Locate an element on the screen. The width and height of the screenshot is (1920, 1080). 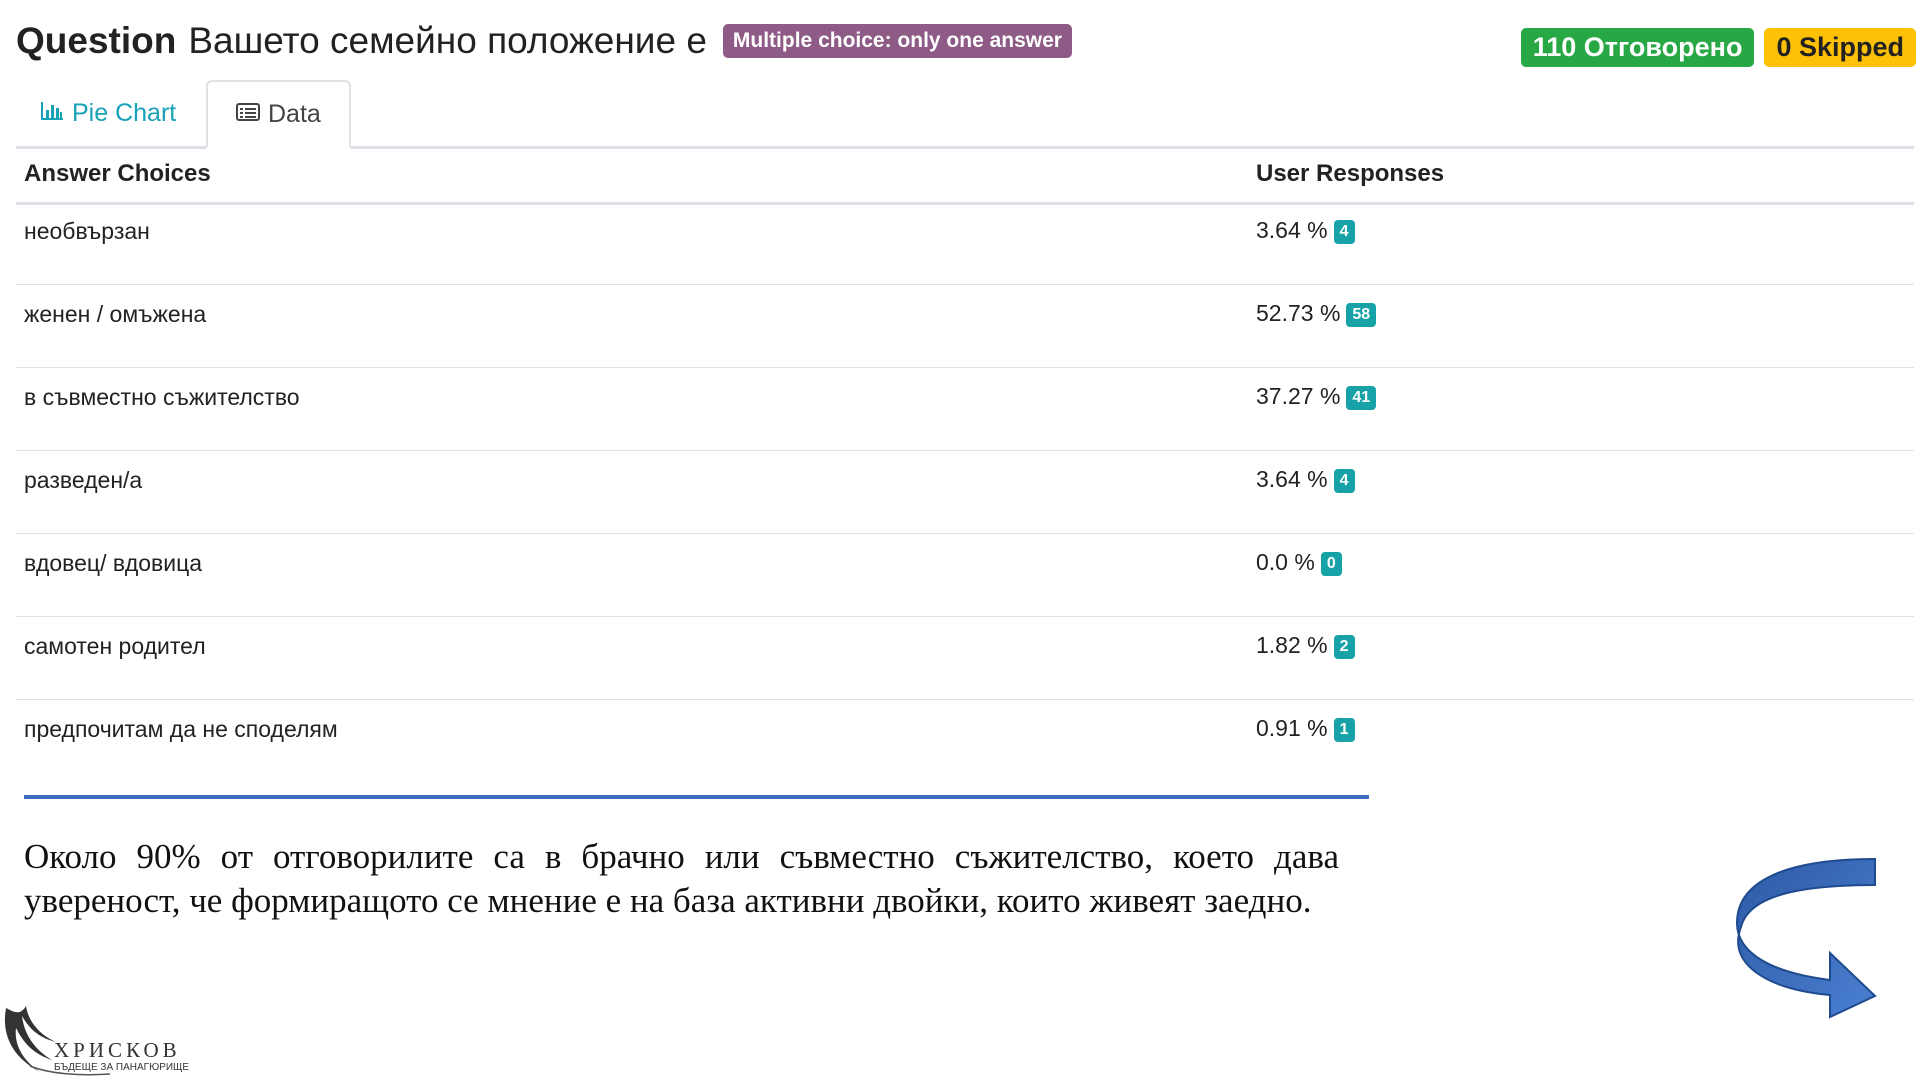
response-count-badge: 2 is located at coordinates (1344, 647).